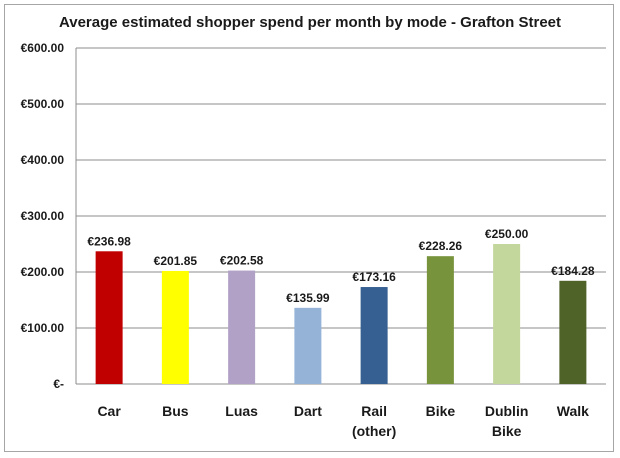 Image resolution: width=620 pixels, height=458 pixels. What do you see at coordinates (308, 411) in the screenshot?
I see `x-category-label: Dart` at bounding box center [308, 411].